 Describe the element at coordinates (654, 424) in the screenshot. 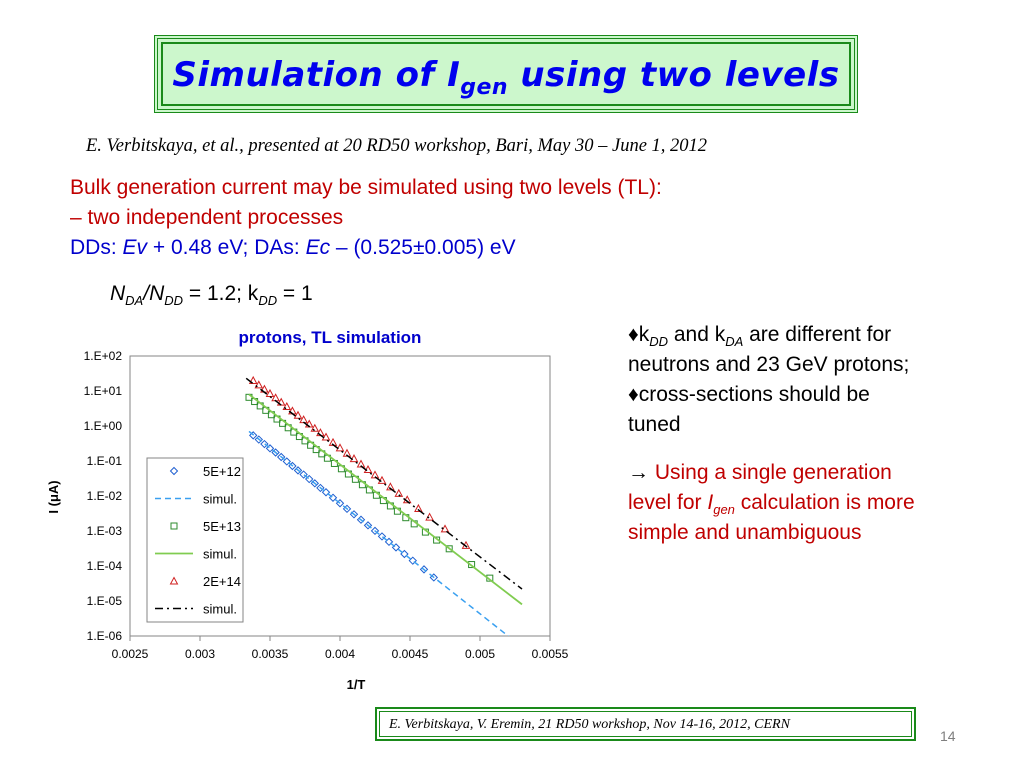

I see `bullet-2-line-2: tuned` at that location.